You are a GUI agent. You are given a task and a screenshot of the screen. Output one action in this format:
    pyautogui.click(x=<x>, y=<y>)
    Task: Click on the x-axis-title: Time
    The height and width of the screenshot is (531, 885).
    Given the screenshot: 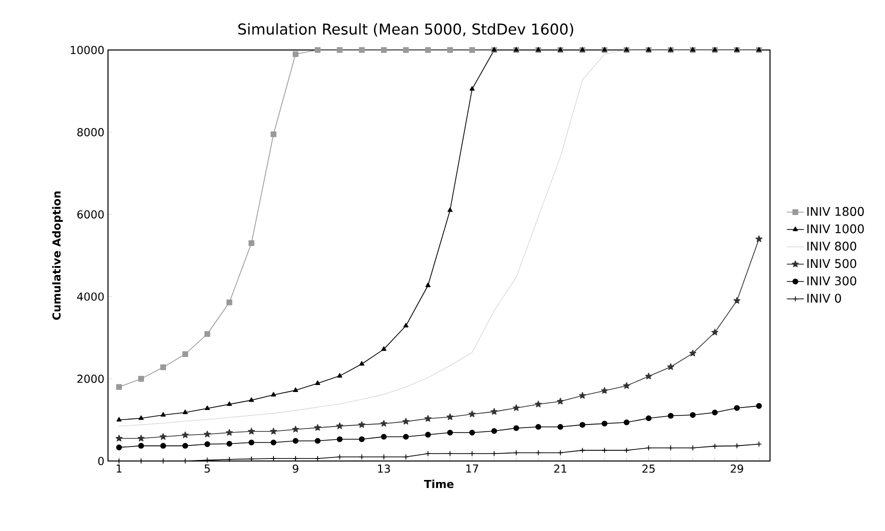 What is the action you would take?
    pyautogui.click(x=439, y=484)
    